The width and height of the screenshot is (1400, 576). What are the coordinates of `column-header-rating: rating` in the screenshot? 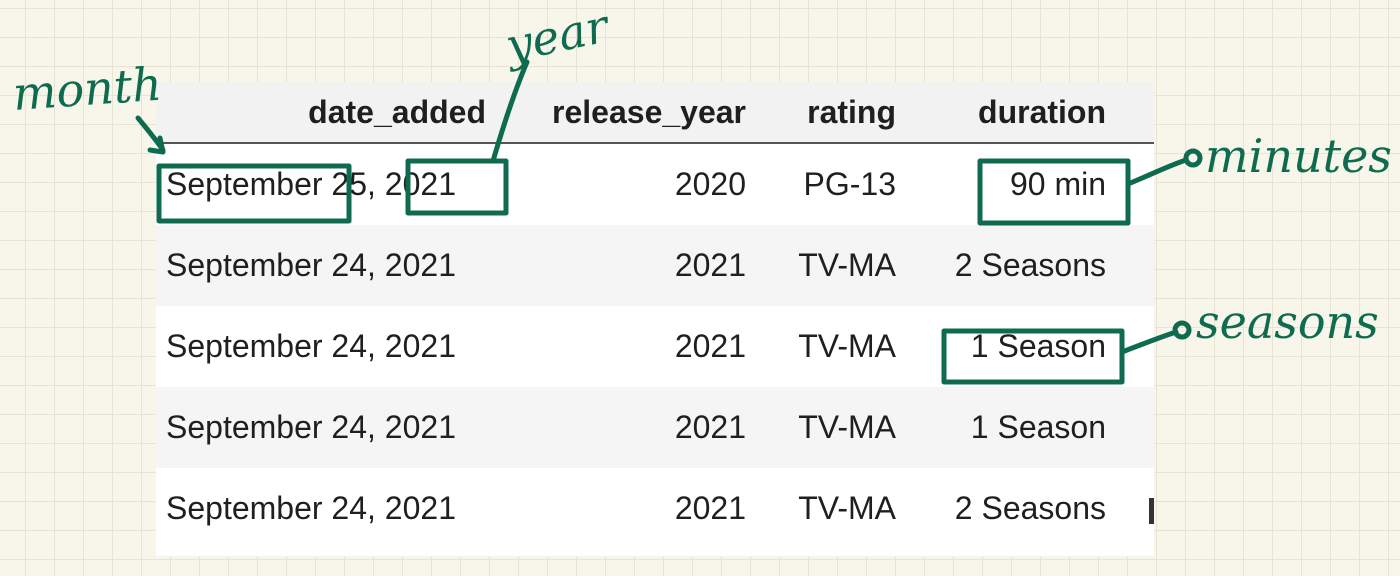 It's located at (831, 113).